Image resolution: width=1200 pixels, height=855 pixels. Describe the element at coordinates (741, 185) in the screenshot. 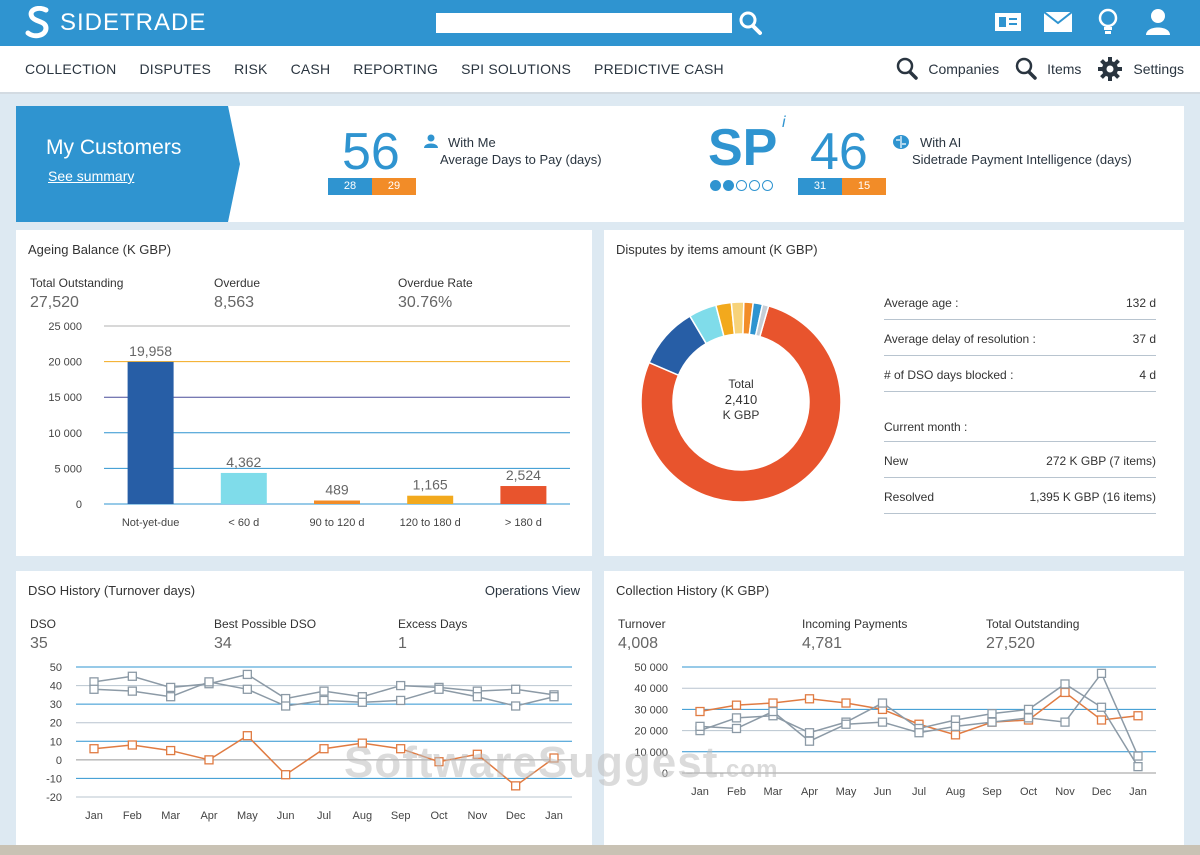

I see `sp-rating-dots` at that location.